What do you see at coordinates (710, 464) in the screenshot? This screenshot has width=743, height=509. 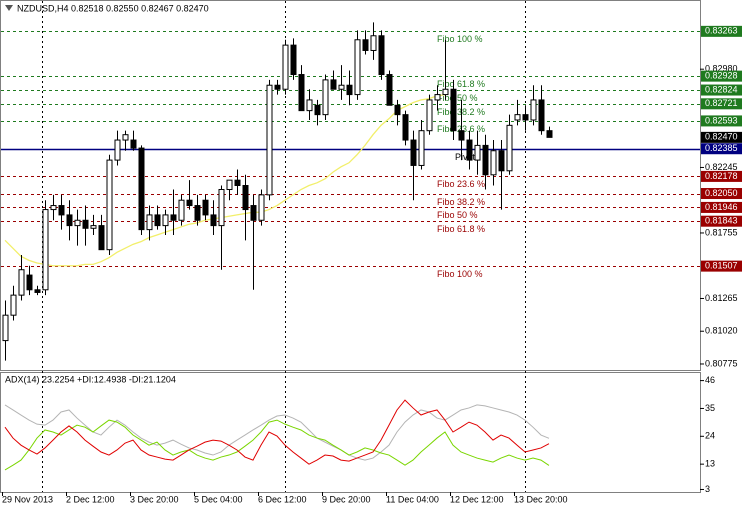 I see `y-tick-label: 13` at bounding box center [710, 464].